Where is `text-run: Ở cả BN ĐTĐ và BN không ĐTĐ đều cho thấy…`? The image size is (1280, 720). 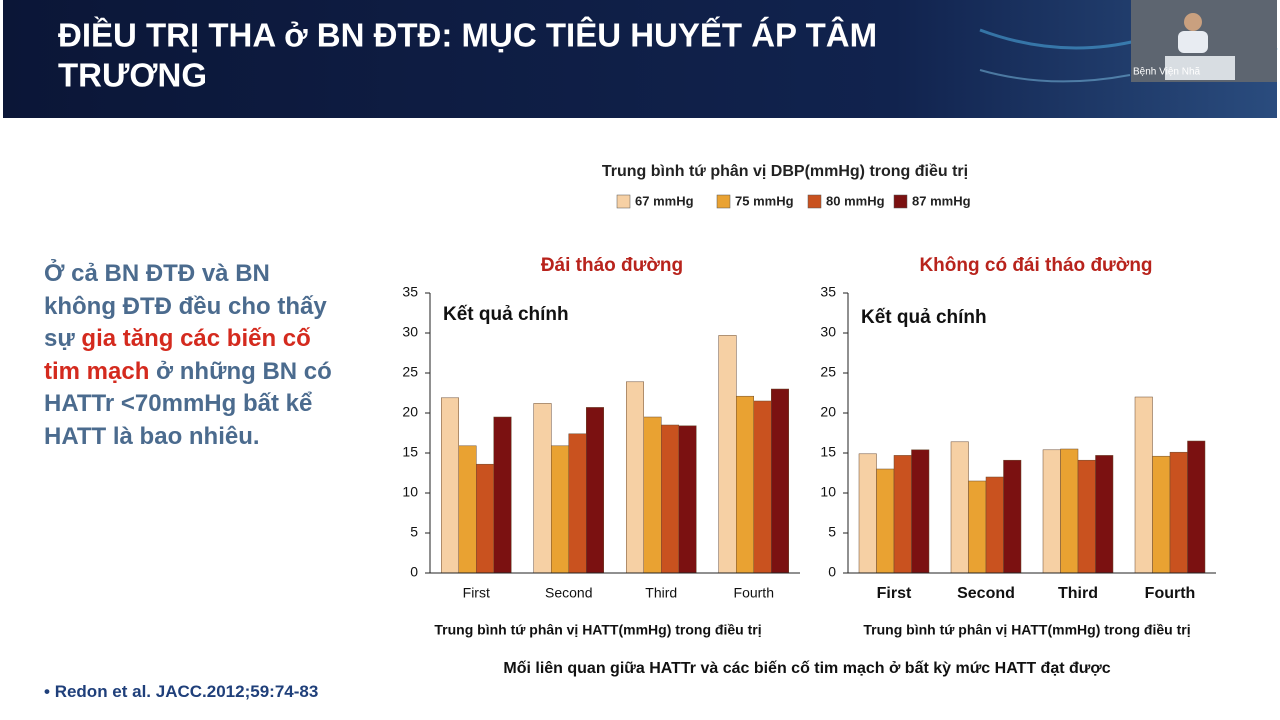
text-run: Ở cả BN ĐTĐ và BN không ĐTĐ đều cho thấy… is located at coordinates (185, 306).